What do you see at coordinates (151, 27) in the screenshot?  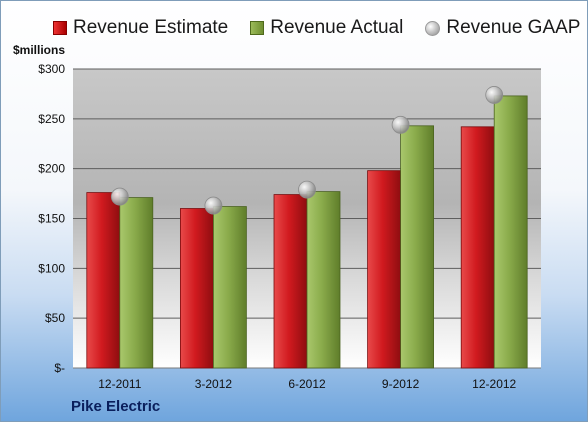 I see `legend-label-estimate: Revenue Estimate` at bounding box center [151, 27].